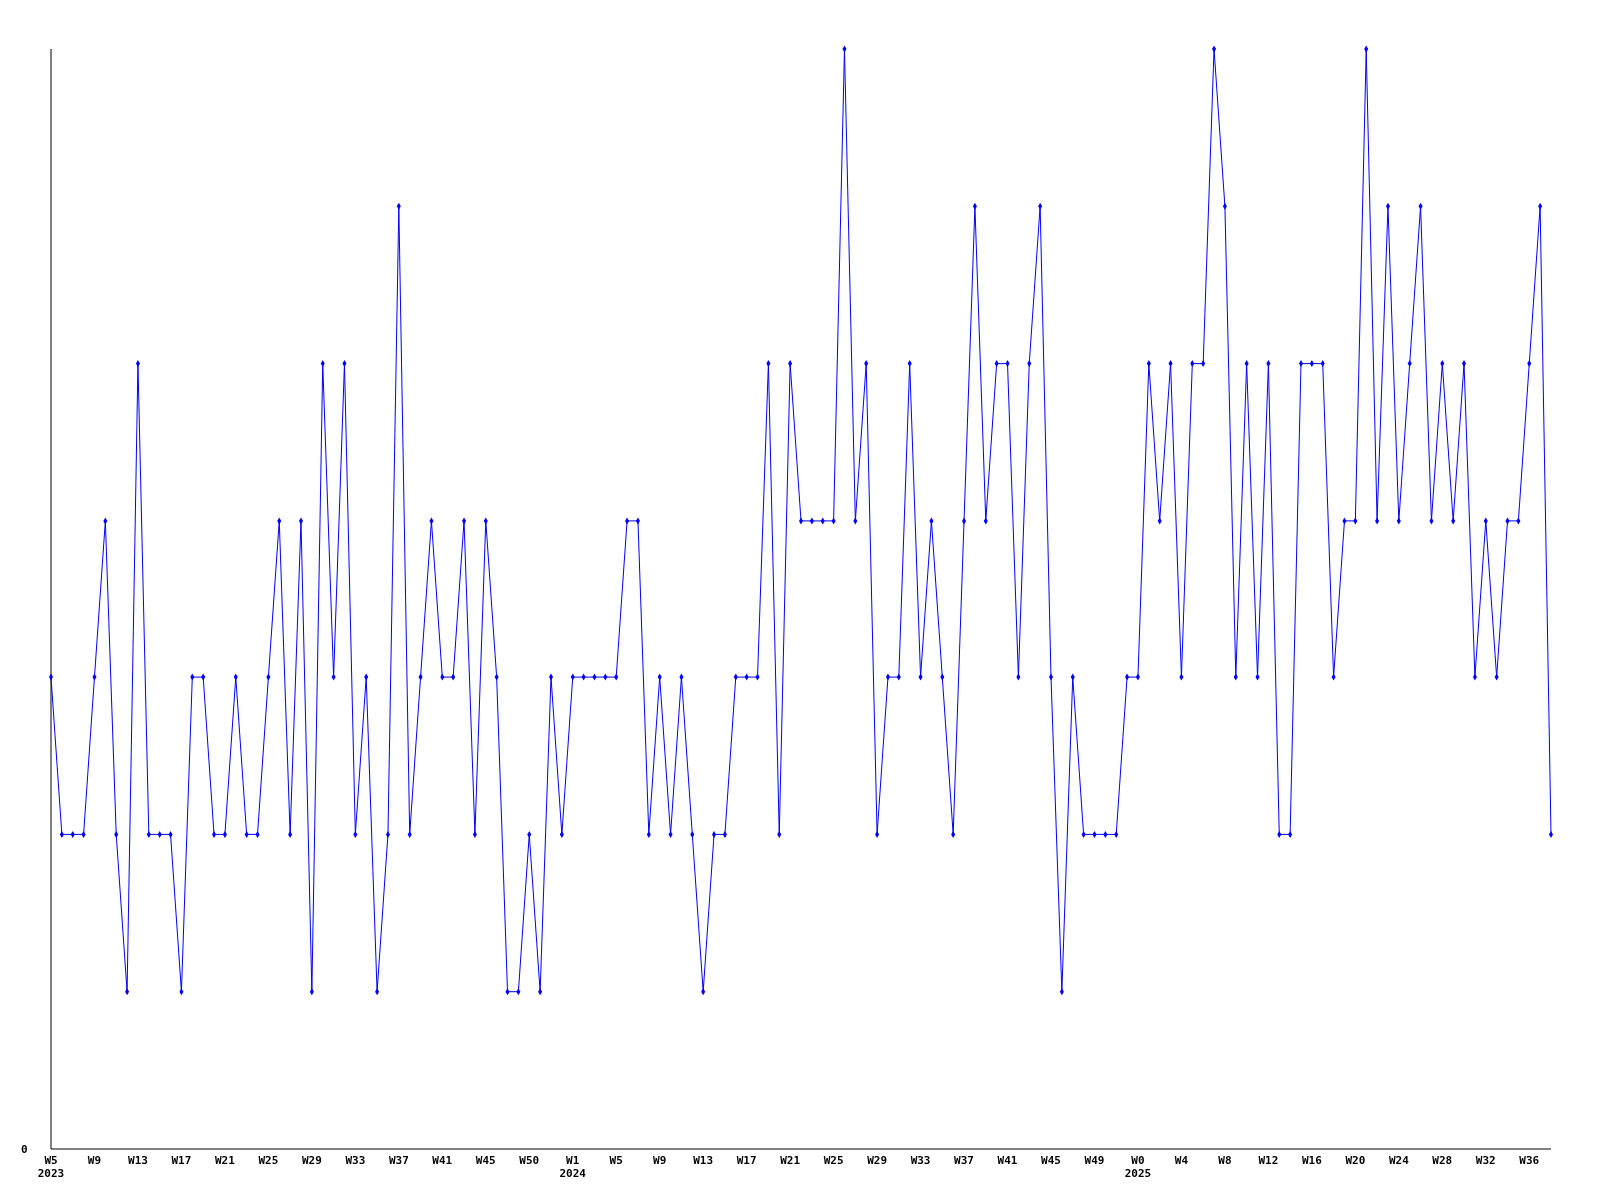  Describe the element at coordinates (1094, 1160) in the screenshot. I see `x-tick-label: W49` at that location.